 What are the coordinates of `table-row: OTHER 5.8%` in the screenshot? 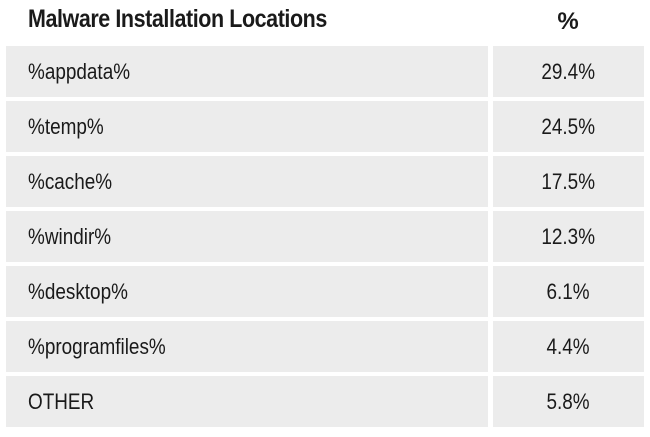 It's located at (325, 401).